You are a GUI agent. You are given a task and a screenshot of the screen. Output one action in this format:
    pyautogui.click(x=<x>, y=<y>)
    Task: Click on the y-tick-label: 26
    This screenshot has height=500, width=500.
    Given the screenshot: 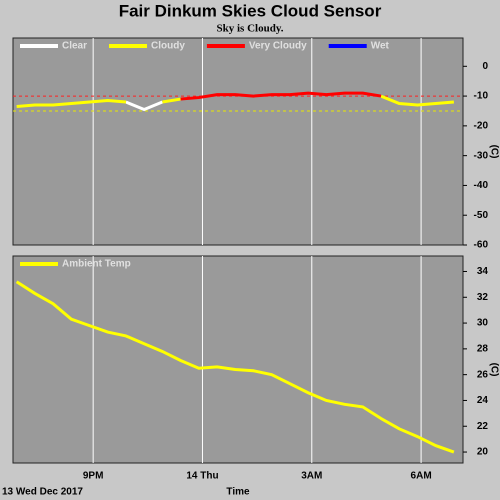 What is the action you would take?
    pyautogui.click(x=483, y=374)
    